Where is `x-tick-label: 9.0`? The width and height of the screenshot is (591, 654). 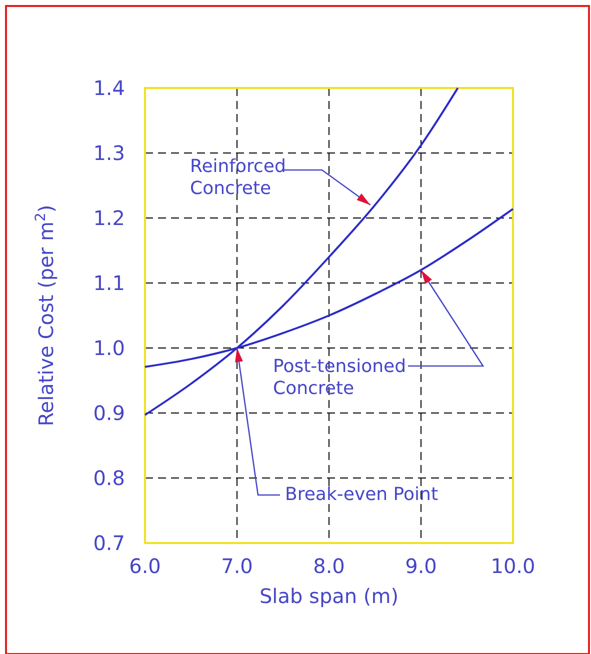
x-tick-label: 9.0 is located at coordinates (421, 566).